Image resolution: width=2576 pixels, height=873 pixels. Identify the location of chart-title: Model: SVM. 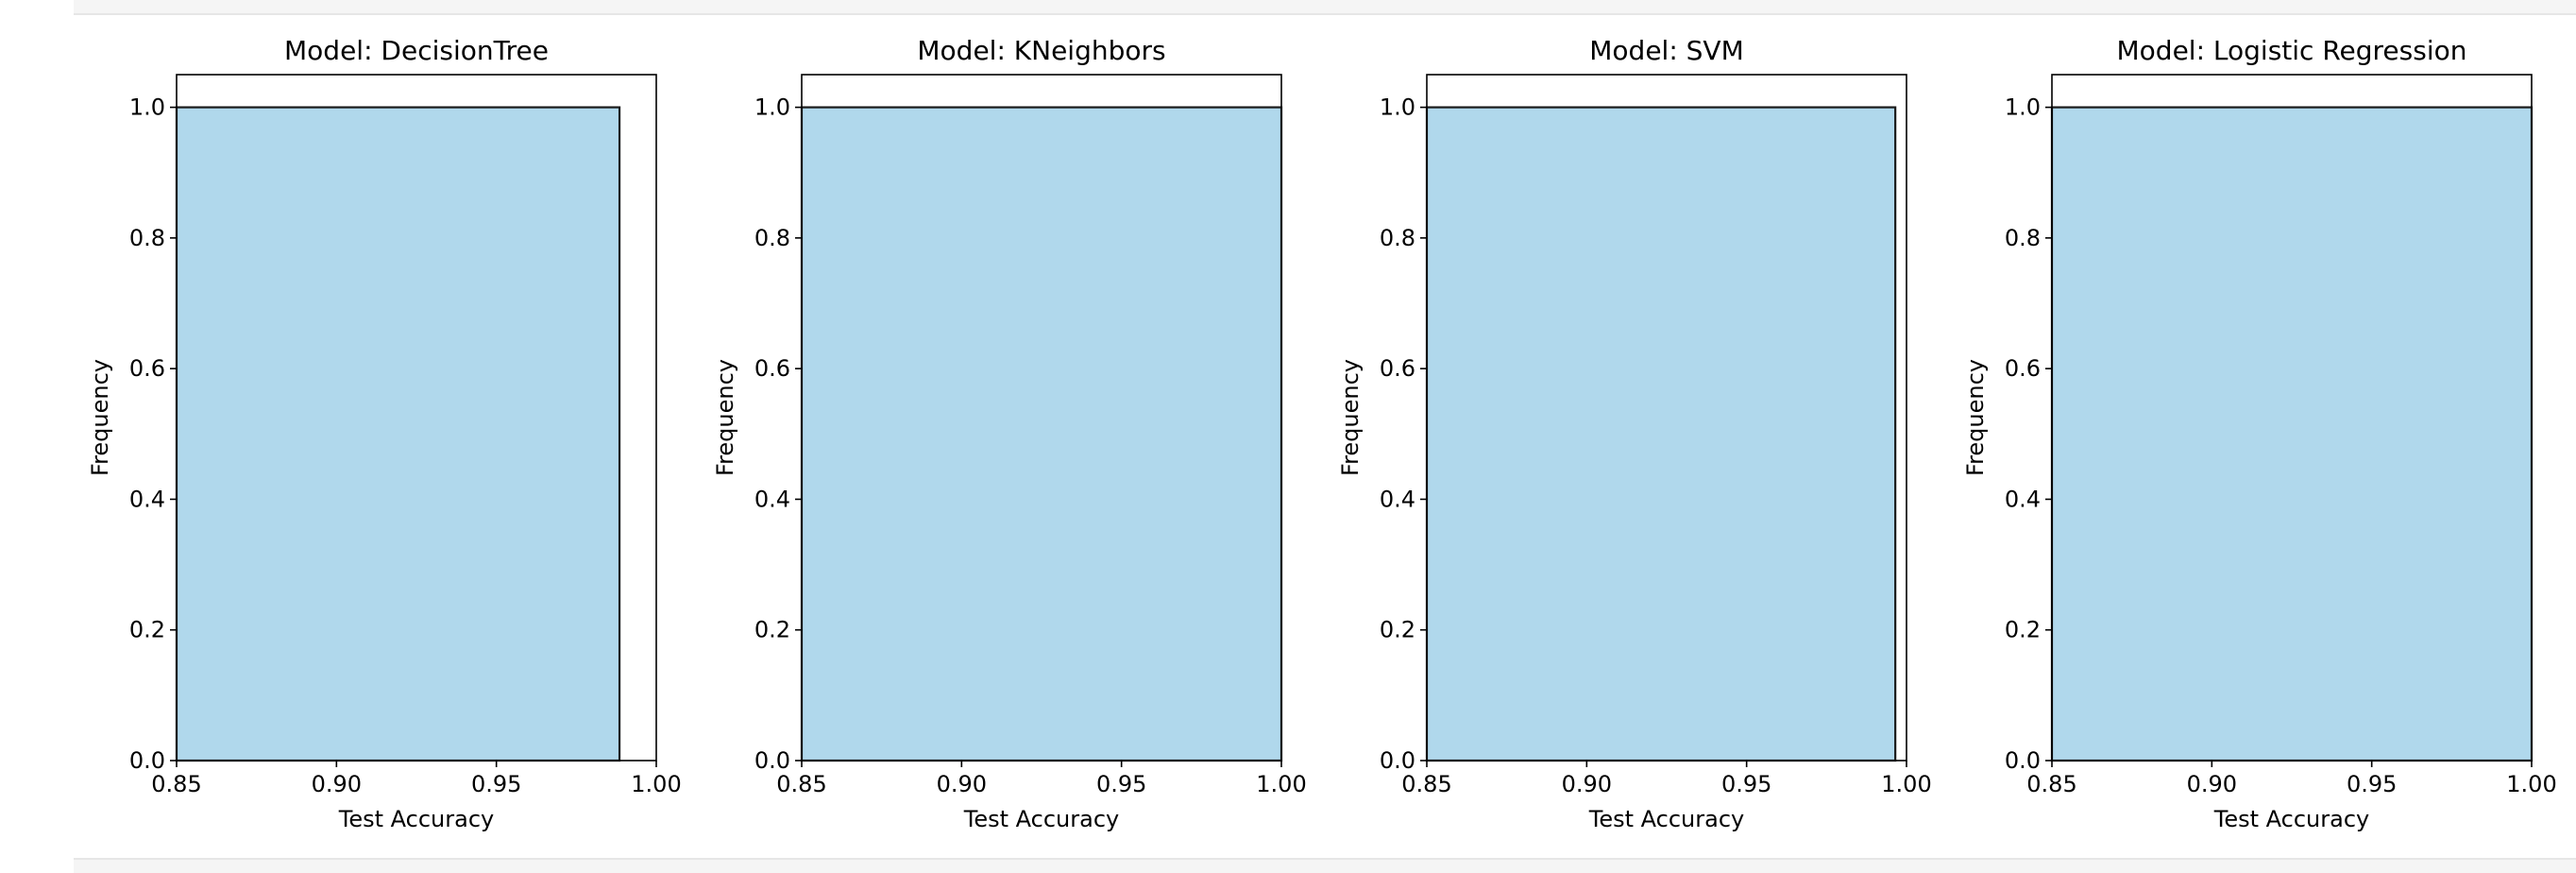
(1666, 50).